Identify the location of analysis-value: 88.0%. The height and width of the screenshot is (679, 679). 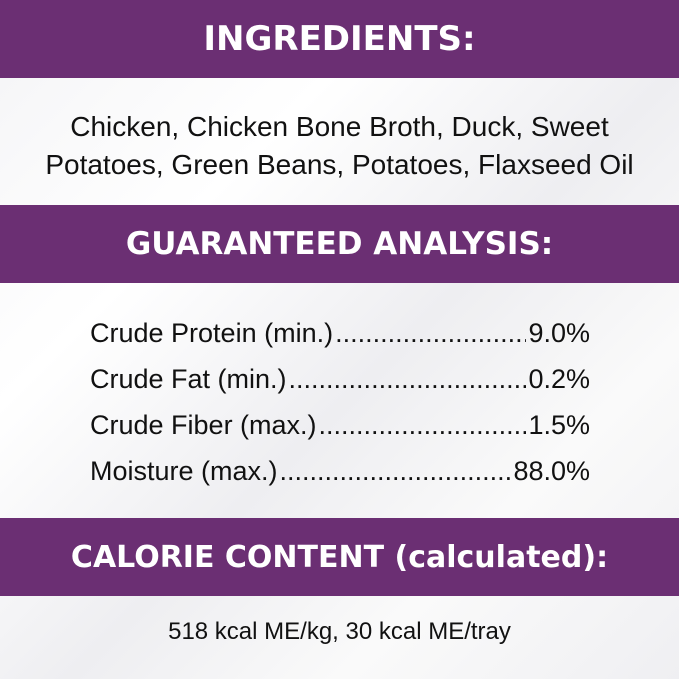
(551, 470).